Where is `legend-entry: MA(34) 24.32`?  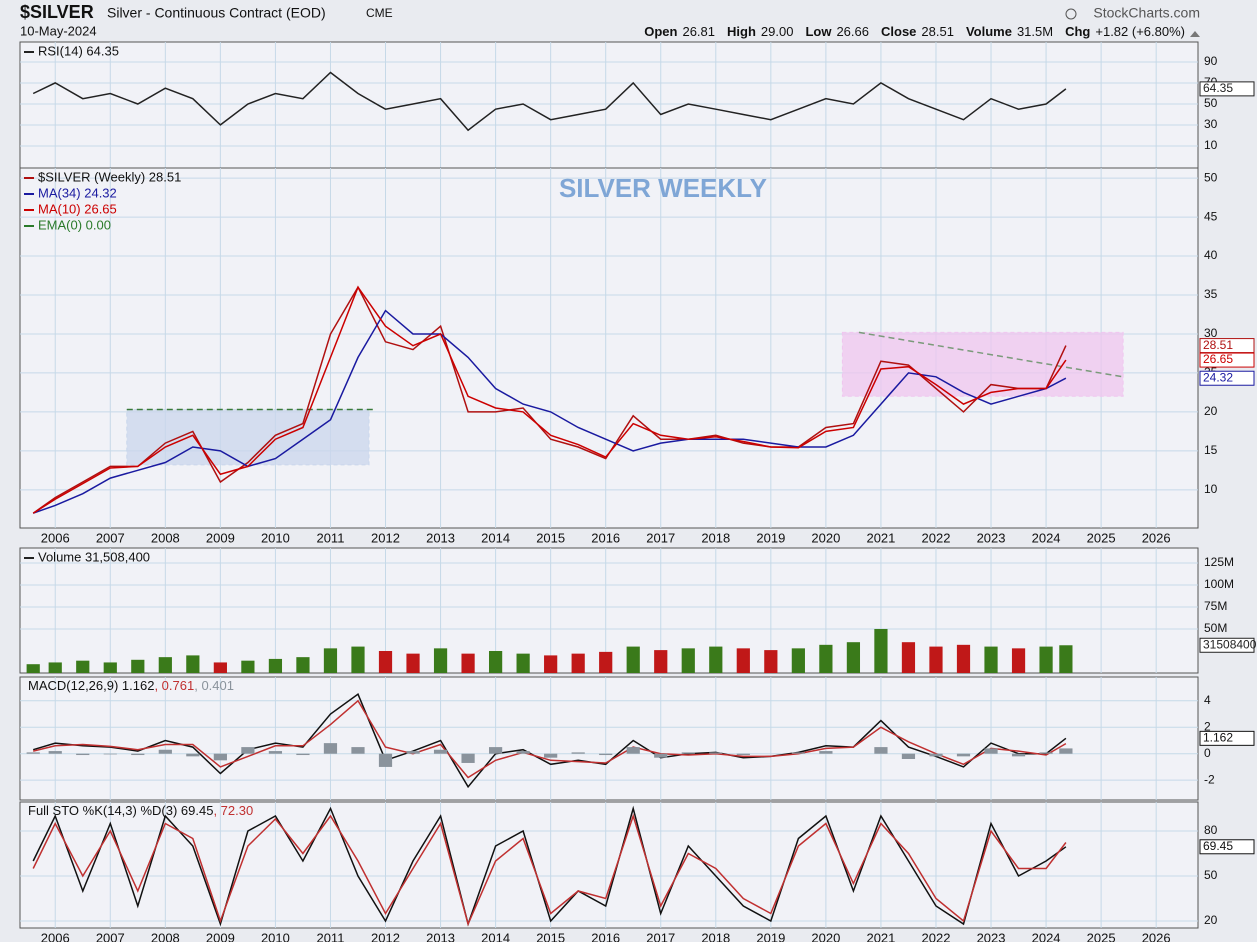
legend-entry: MA(34) 24.32 is located at coordinates (77, 192).